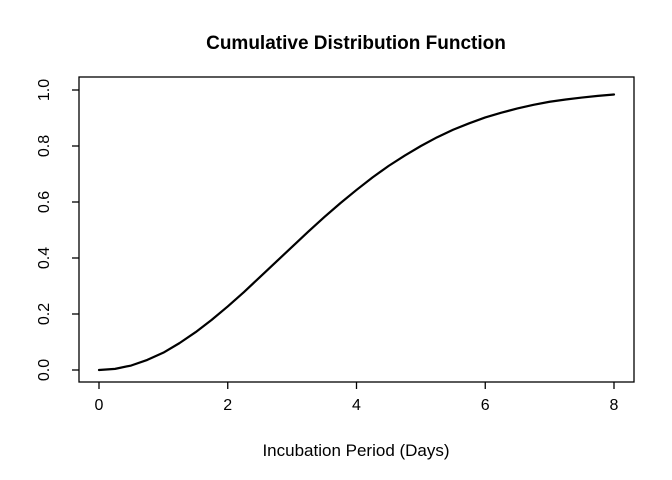 The height and width of the screenshot is (480, 672). I want to click on x-axis-label: Incubation Period (Days), so click(355, 450).